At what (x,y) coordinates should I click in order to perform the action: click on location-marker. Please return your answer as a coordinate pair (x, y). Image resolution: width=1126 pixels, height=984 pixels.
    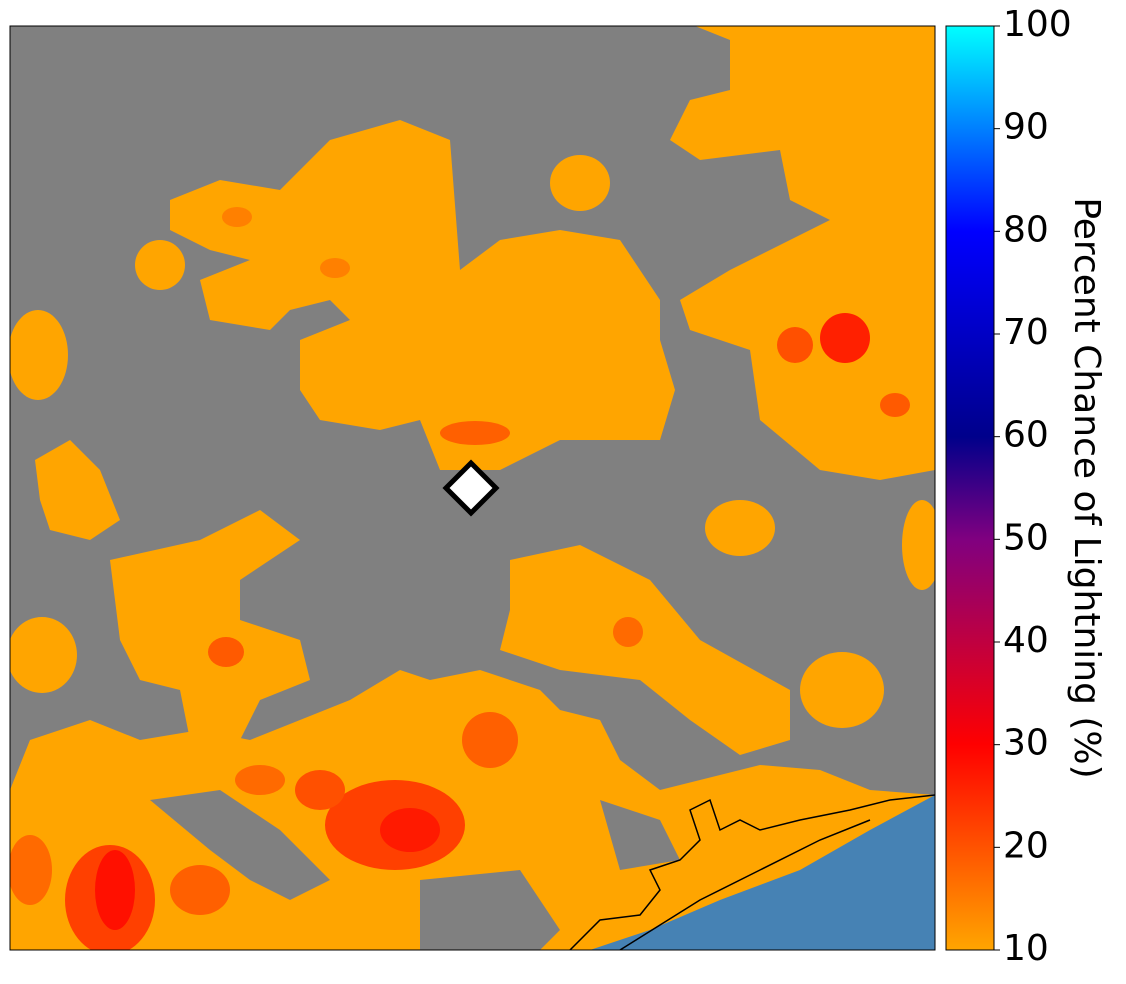
    Looking at the image, I should click on (471, 488).